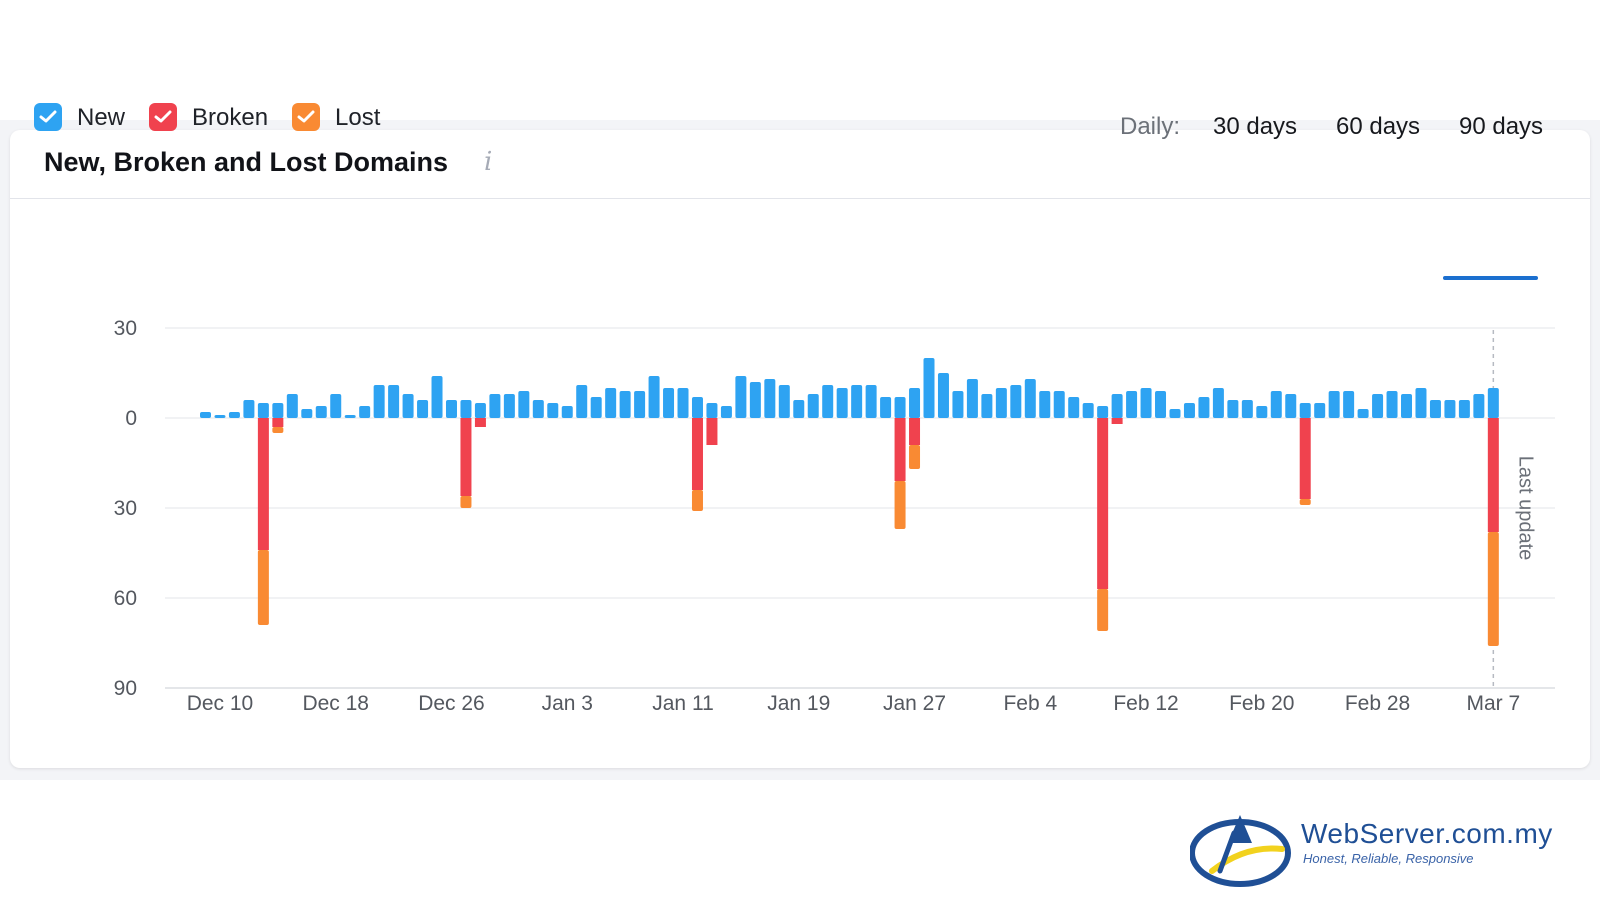 The height and width of the screenshot is (900, 1600). I want to click on check-icon, so click(163, 116).